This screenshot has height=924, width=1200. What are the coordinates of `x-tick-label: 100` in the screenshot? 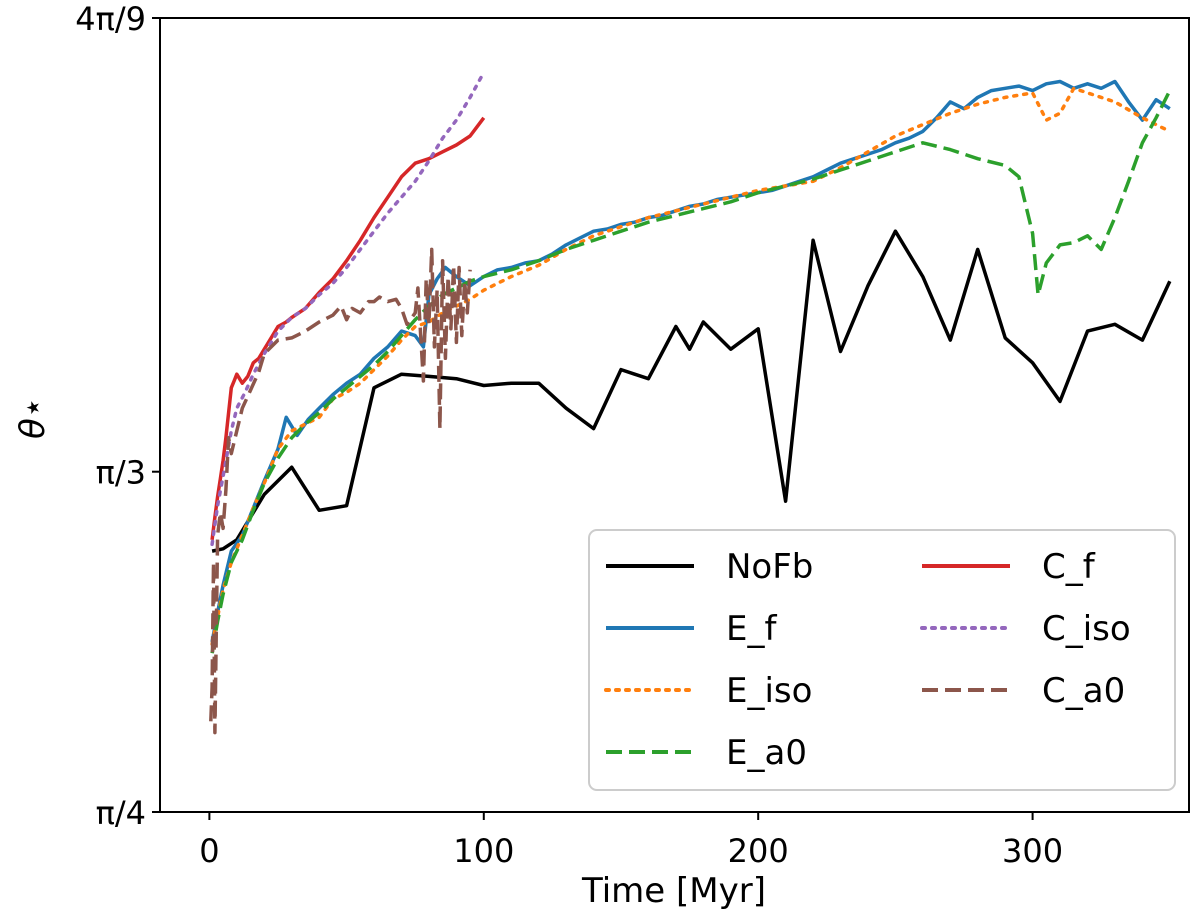 It's located at (483, 851).